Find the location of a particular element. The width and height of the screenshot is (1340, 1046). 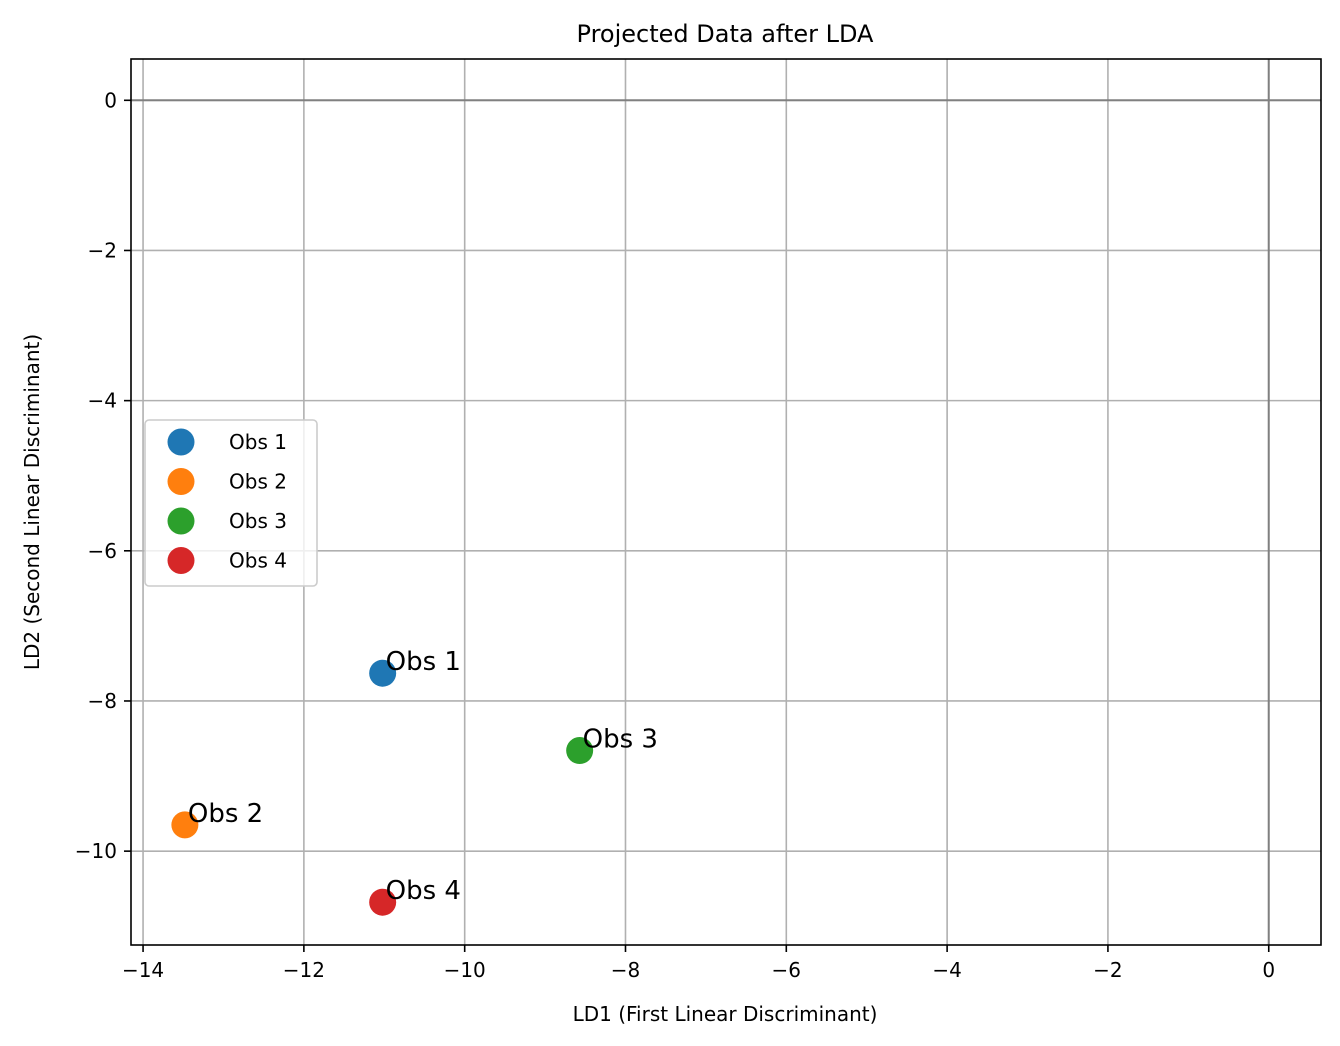

data-points is located at coordinates (382, 787).